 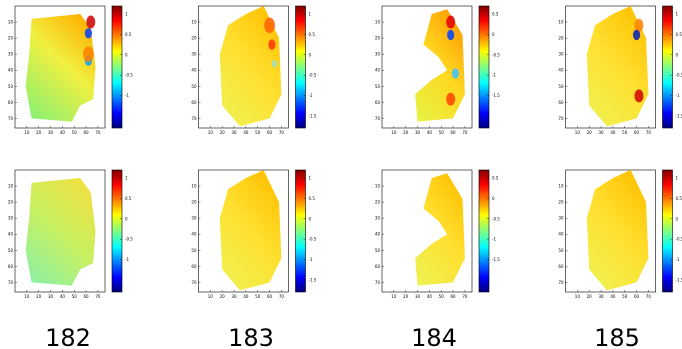 I want to click on panel: 10 20 30 40 50 60 70 10 20 30 40 50 60 70 1 0.5 0 -0.5 -1, so click(x=70, y=234).